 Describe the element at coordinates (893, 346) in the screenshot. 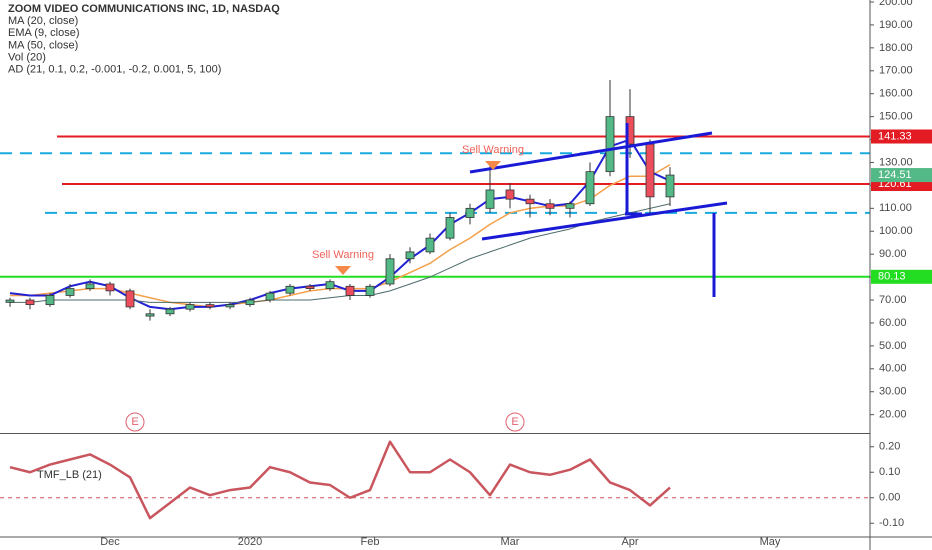

I see `y-tick-label: 50.00` at that location.